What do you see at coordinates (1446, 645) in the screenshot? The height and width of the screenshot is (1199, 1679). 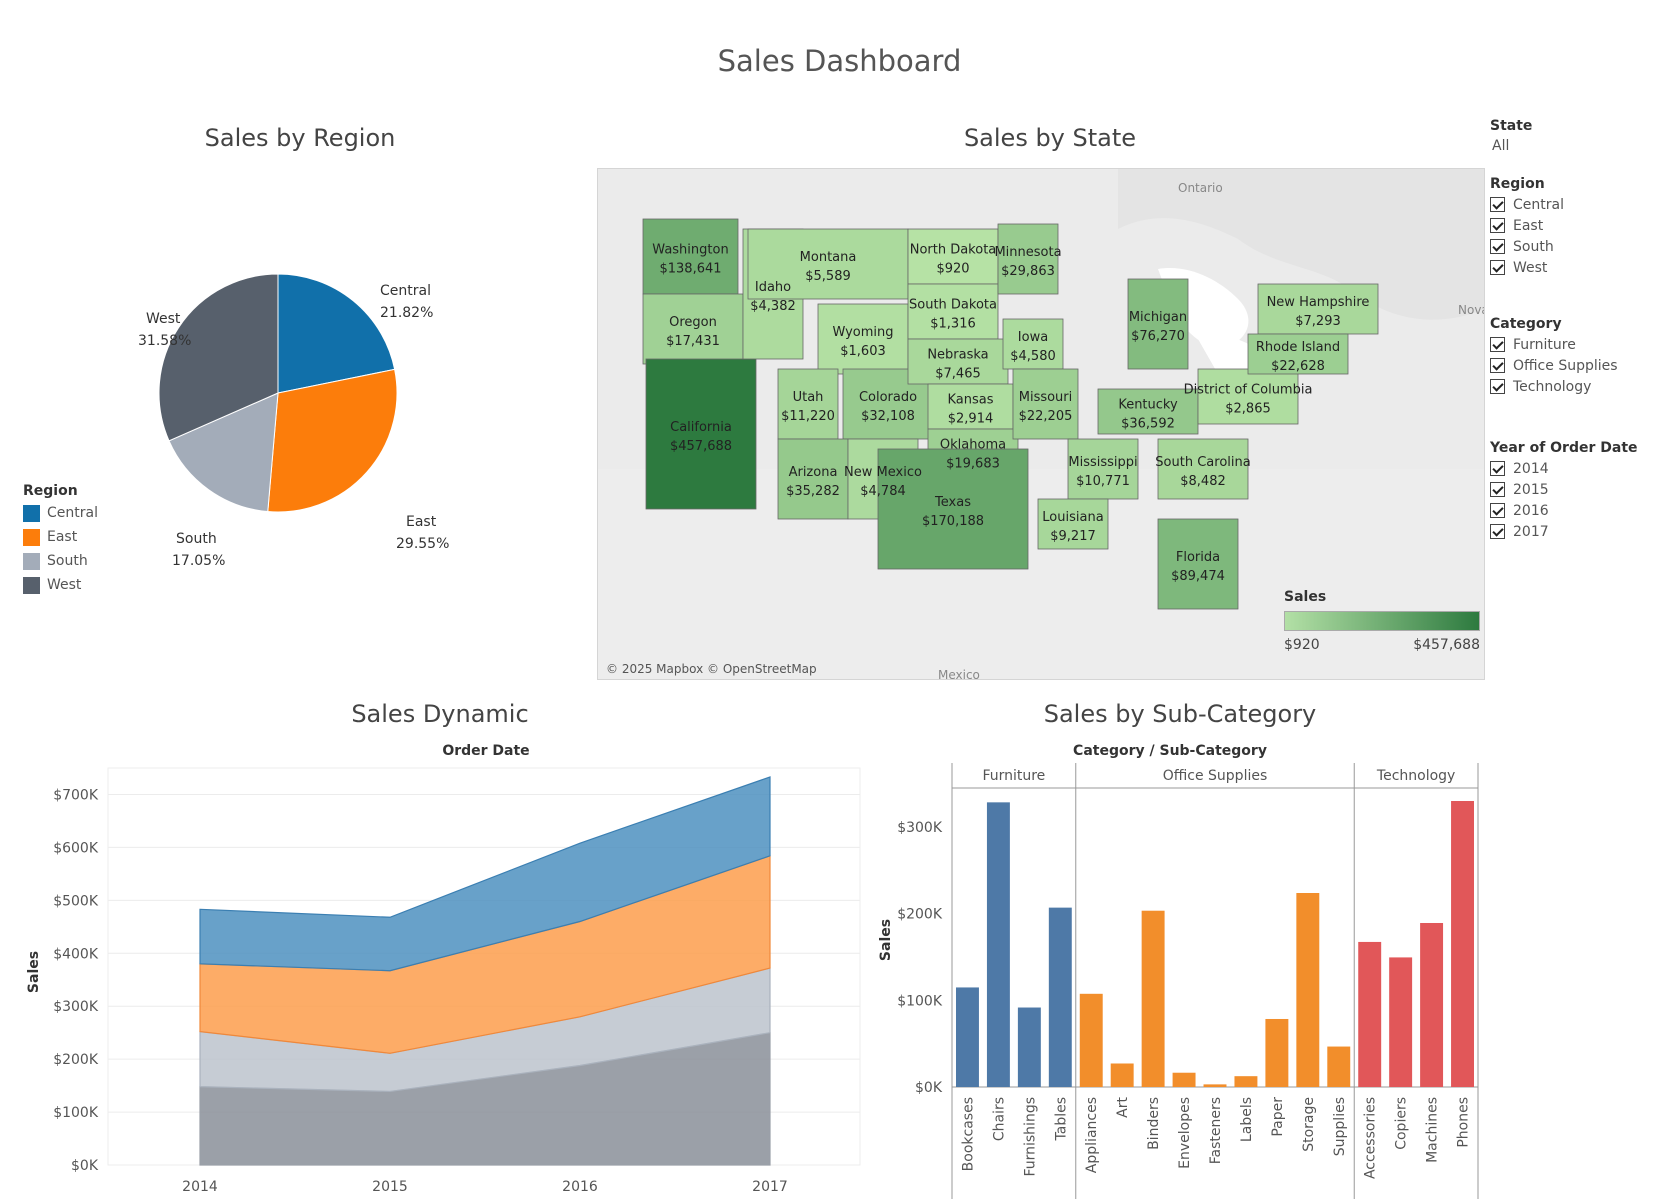 I see `map-legend-max: $457,688` at bounding box center [1446, 645].